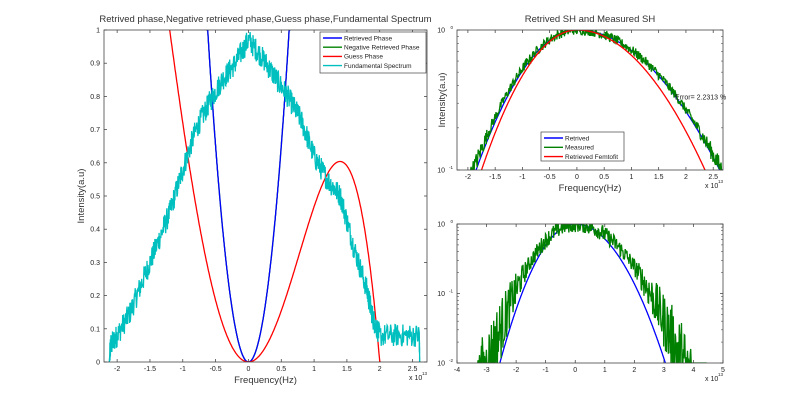  I want to click on y-tick-label: 0.4, so click(95, 230).